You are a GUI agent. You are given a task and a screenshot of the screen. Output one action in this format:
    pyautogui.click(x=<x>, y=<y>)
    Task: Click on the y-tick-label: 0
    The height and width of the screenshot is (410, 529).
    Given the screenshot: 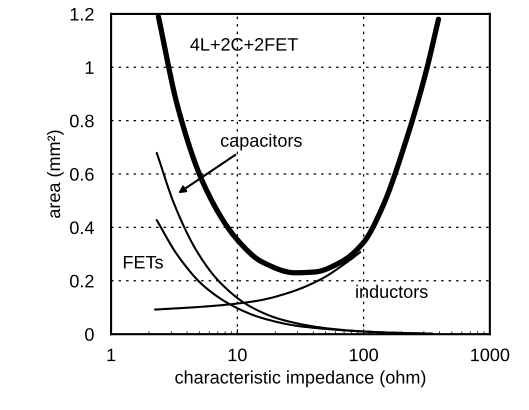 What is the action you would take?
    pyautogui.click(x=89, y=334)
    